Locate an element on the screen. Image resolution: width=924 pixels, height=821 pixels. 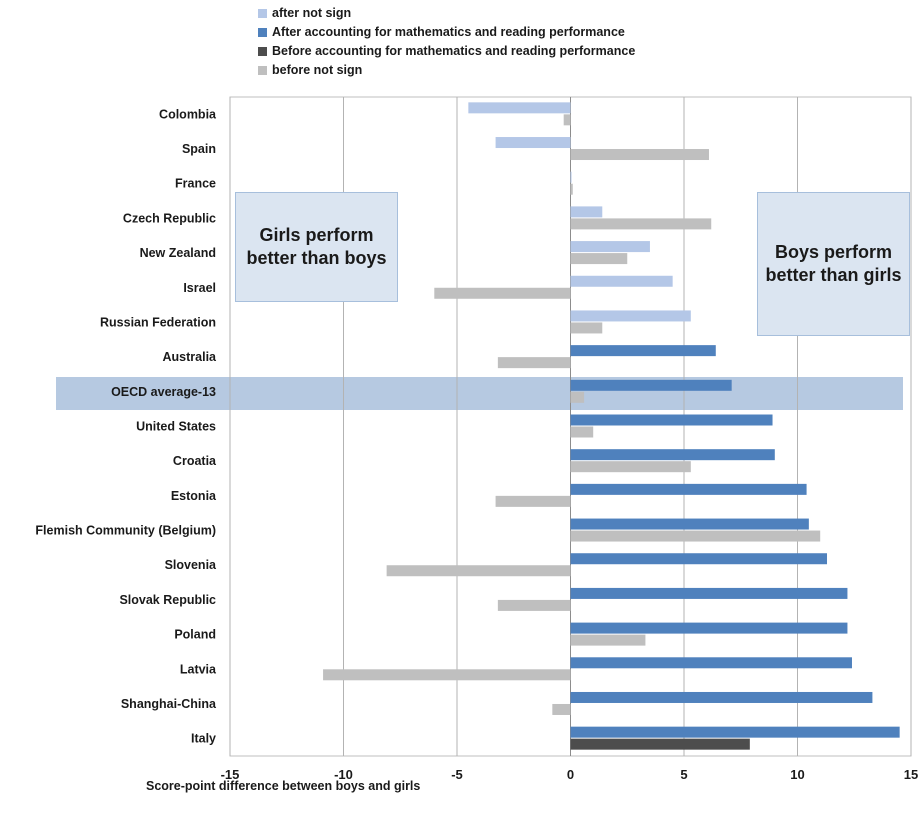
category-label: Colombia is located at coordinates (188, 114).